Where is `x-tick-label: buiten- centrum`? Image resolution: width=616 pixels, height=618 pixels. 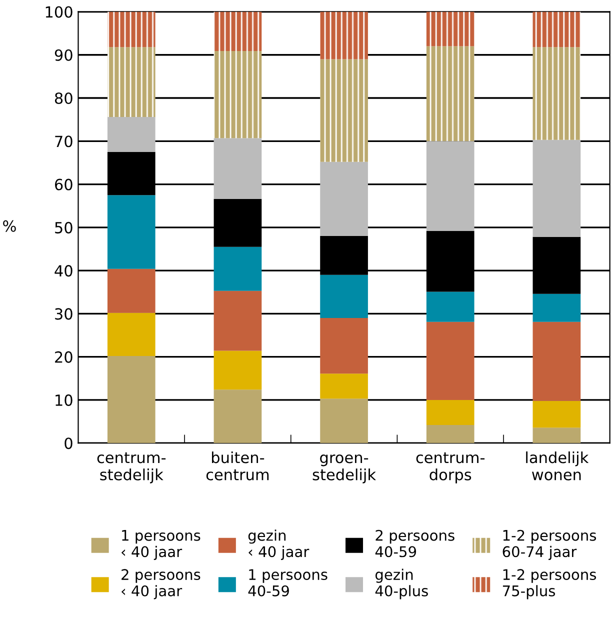
x-tick-label: buiten- centrum is located at coordinates (237, 465).